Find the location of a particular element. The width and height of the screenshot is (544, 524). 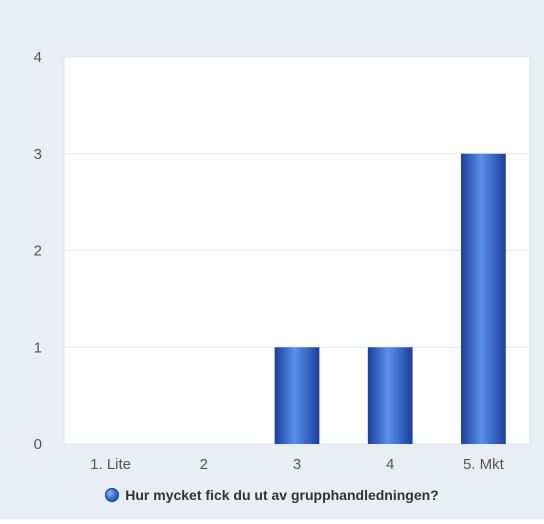

y-tick-label: 1 is located at coordinates (38, 347).